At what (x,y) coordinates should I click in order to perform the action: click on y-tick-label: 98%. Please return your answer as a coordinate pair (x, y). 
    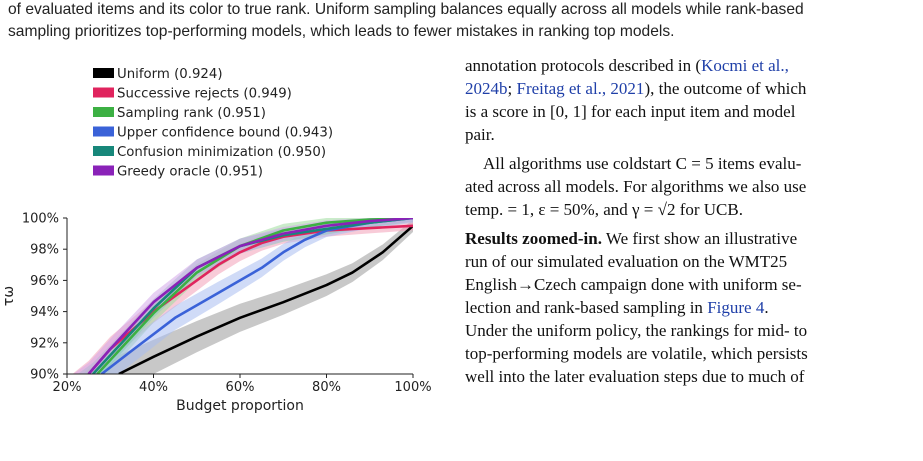
    Looking at the image, I should click on (44, 250).